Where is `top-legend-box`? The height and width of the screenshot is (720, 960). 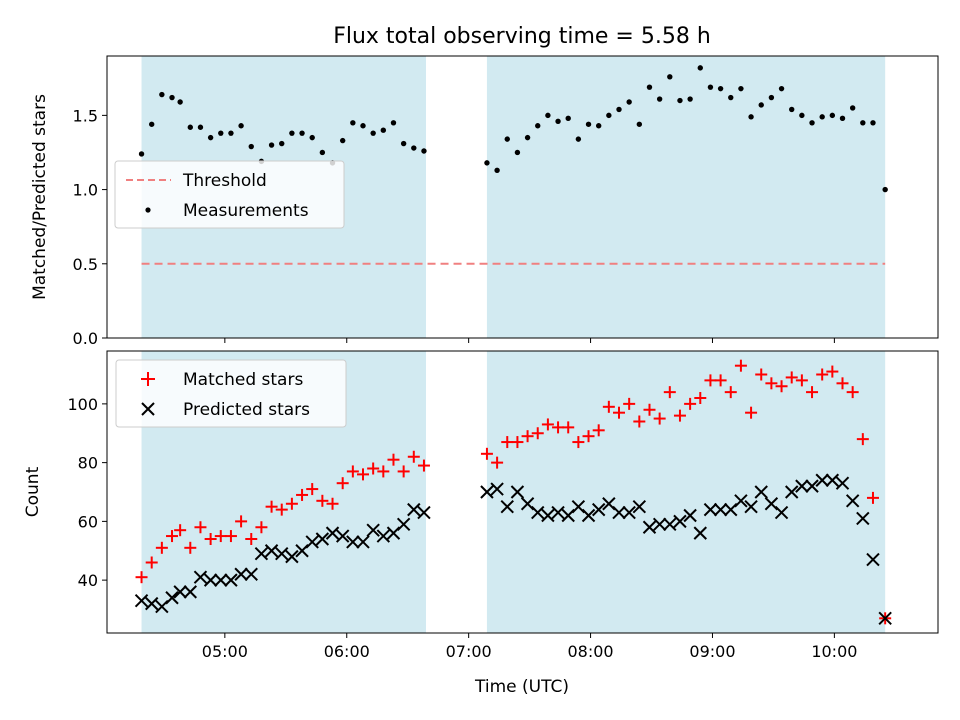 top-legend-box is located at coordinates (229, 194).